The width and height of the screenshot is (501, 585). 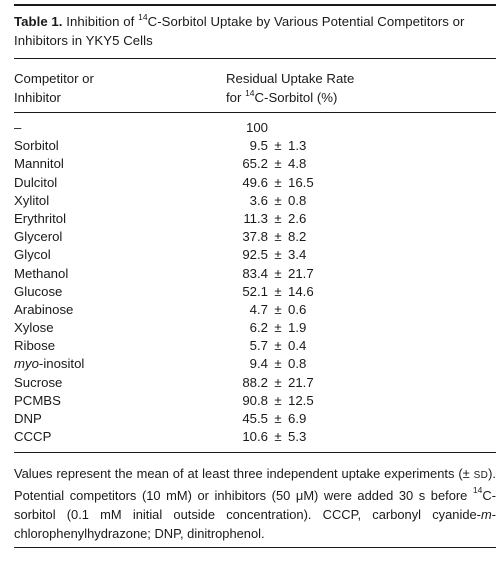 I want to click on header-col1-line1: Competitor or, so click(x=54, y=78).